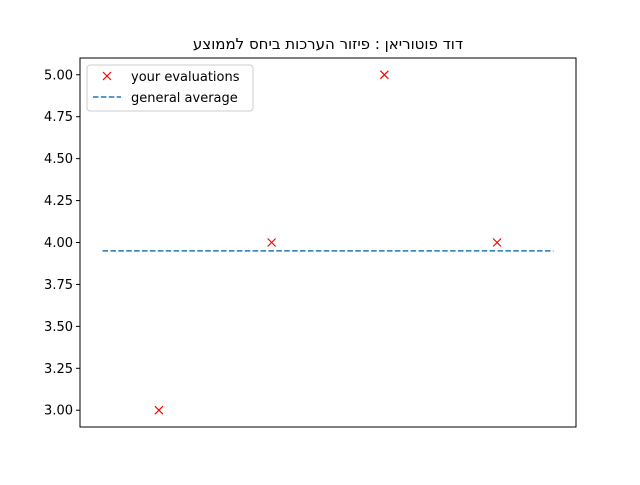 The image size is (640, 485). What do you see at coordinates (58, 285) in the screenshot?
I see `y-tick-label: 3.75` at bounding box center [58, 285].